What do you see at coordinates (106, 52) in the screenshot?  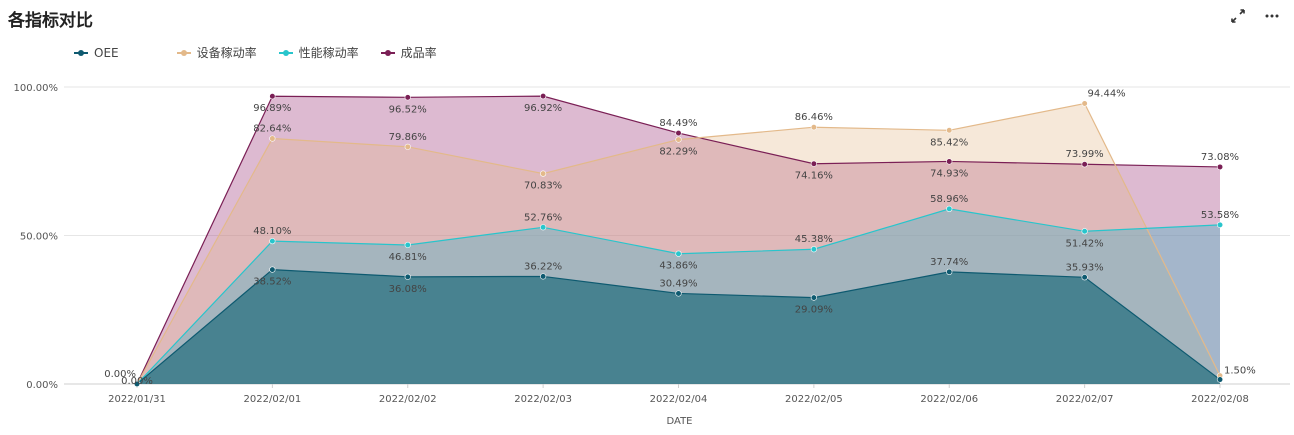 I see `legend-label: OEE` at bounding box center [106, 52].